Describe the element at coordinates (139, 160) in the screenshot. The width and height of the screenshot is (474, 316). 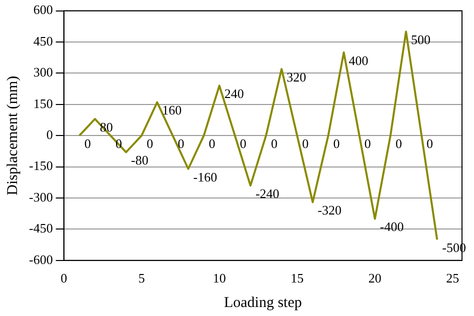
I see `data-label: -80` at that location.